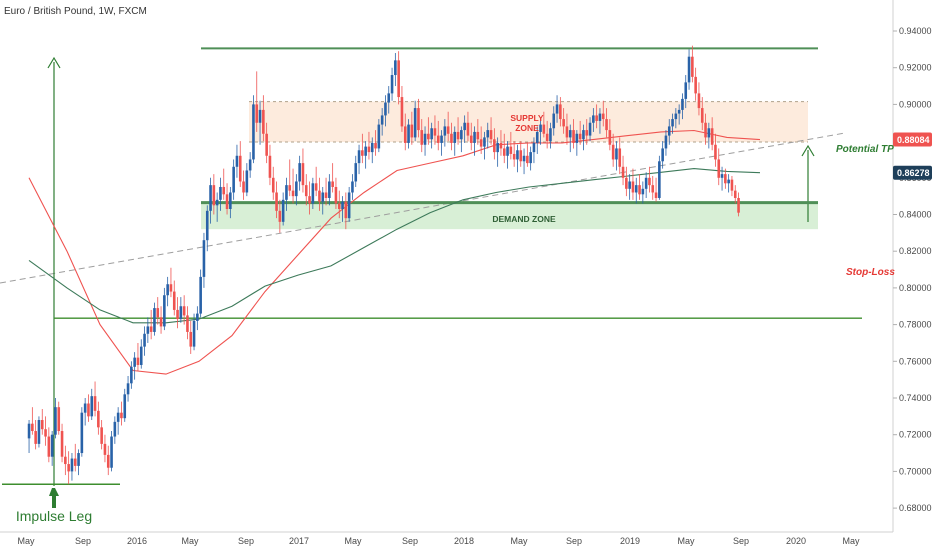  Describe the element at coordinates (54, 62) in the screenshot. I see `impulse-leg-arrow-head` at that location.